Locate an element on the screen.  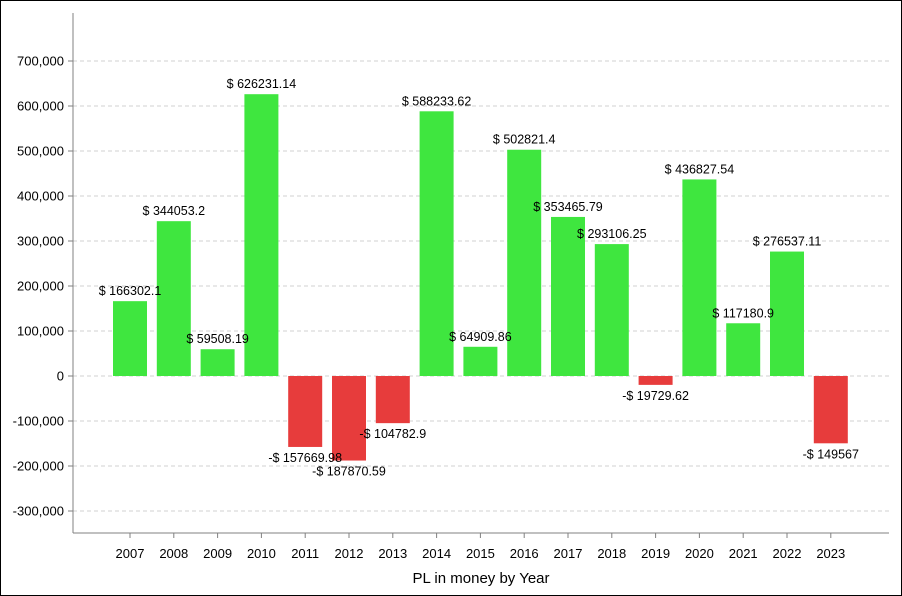
x-tick-label: 2022 is located at coordinates (787, 553).